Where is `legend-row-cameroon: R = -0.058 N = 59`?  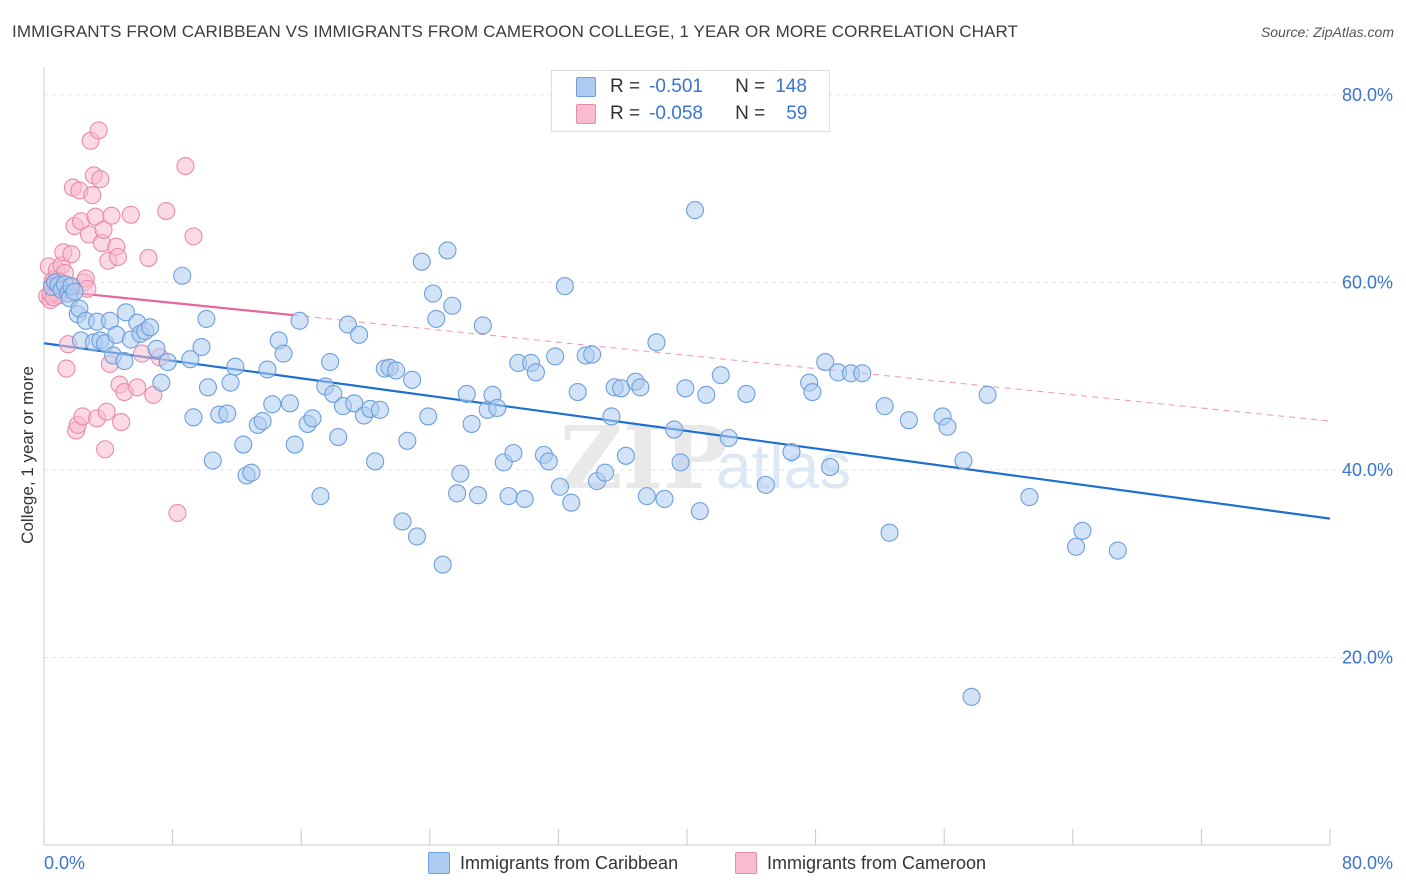 legend-row-cameroon: R = -0.058 N = 59 is located at coordinates (691, 114).